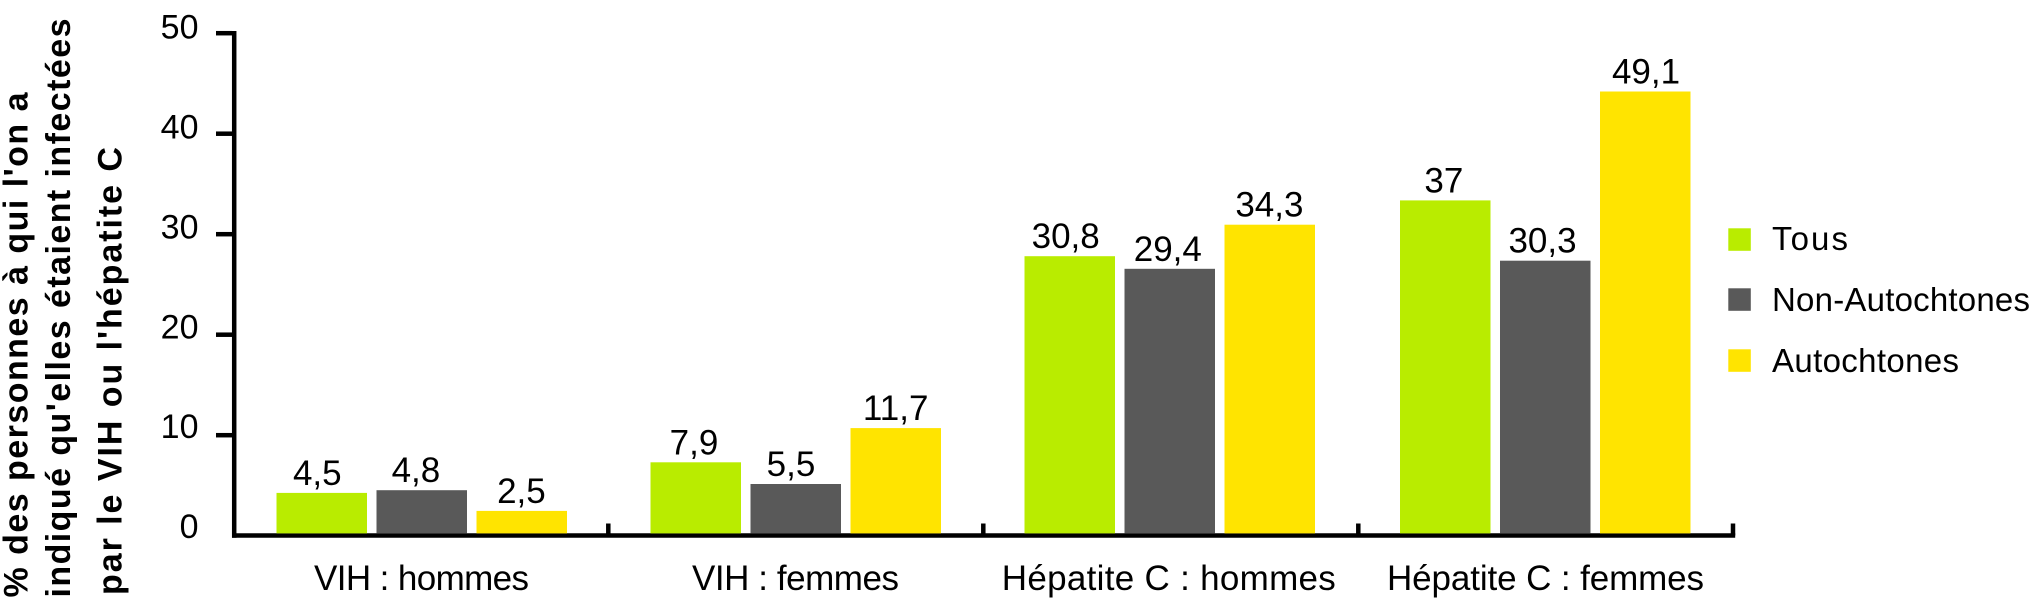  I want to click on svg-text: 7,9, so click(694, 442).